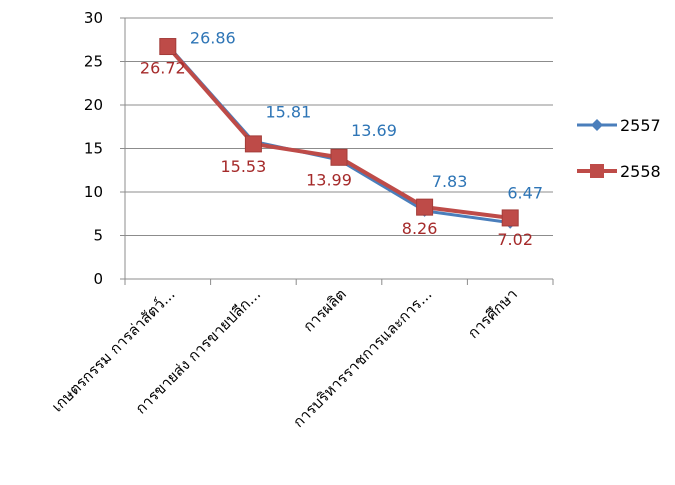  Describe the element at coordinates (640, 171) in the screenshot. I see `legend-label: 2558` at that location.